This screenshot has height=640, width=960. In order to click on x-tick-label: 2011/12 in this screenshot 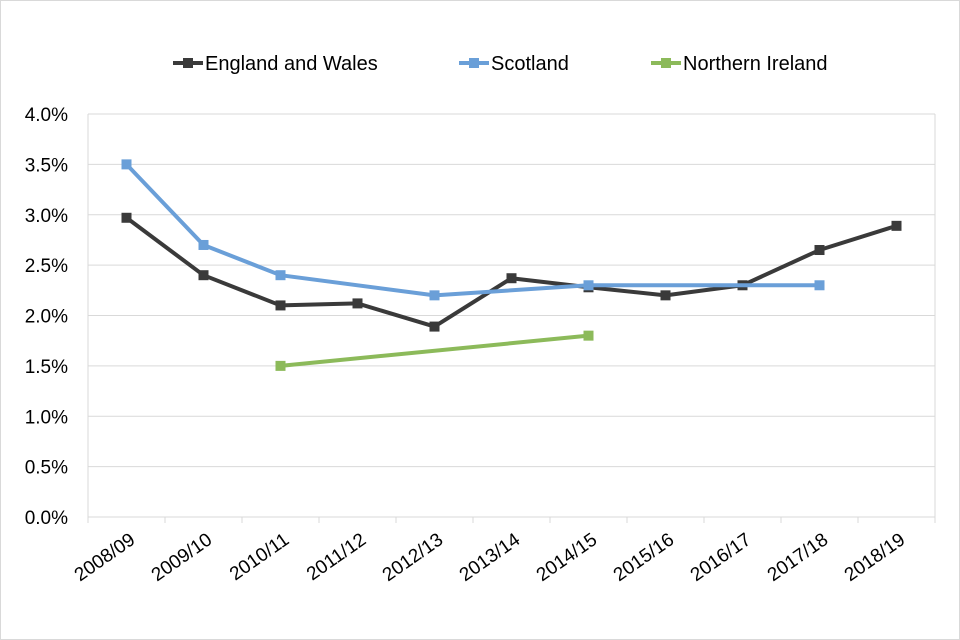, I will do `click(336, 557)`.